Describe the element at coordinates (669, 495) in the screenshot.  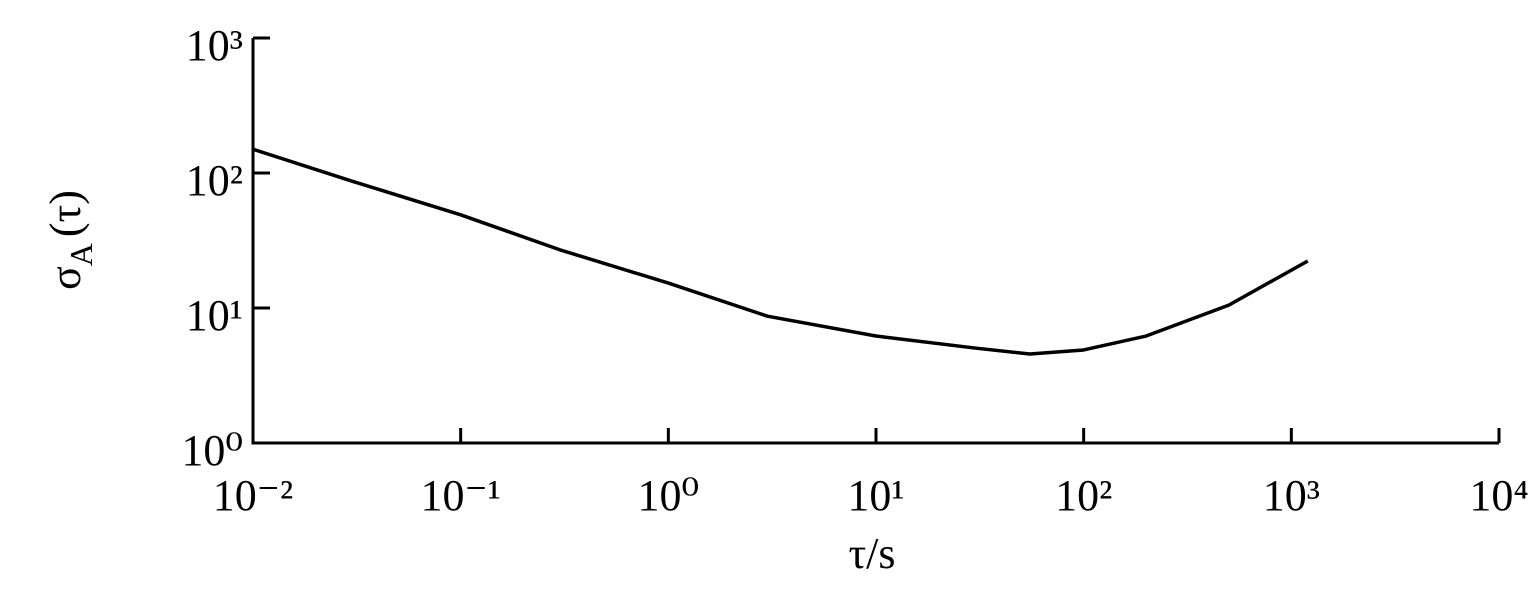
I see `x-tick-label: 10⁰` at that location.